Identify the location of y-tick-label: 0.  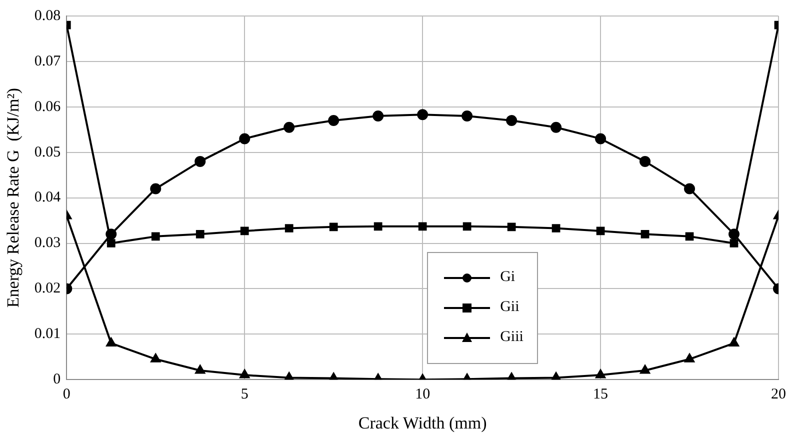
(57, 380).